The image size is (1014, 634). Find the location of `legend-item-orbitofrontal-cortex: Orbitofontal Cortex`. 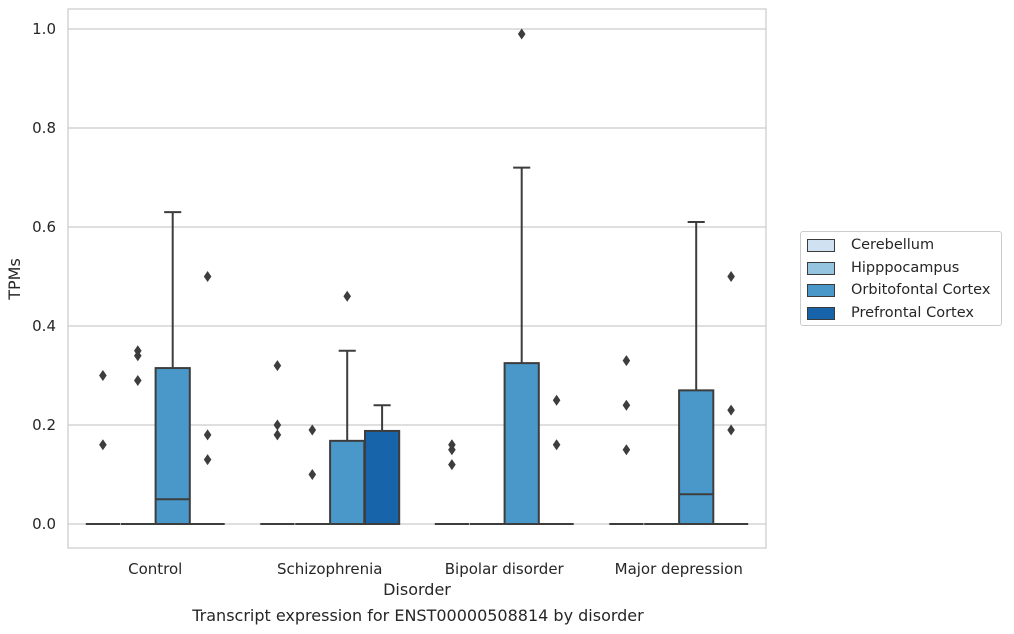

legend-item-orbitofrontal-cortex: Orbitofontal Cortex is located at coordinates (898, 290).